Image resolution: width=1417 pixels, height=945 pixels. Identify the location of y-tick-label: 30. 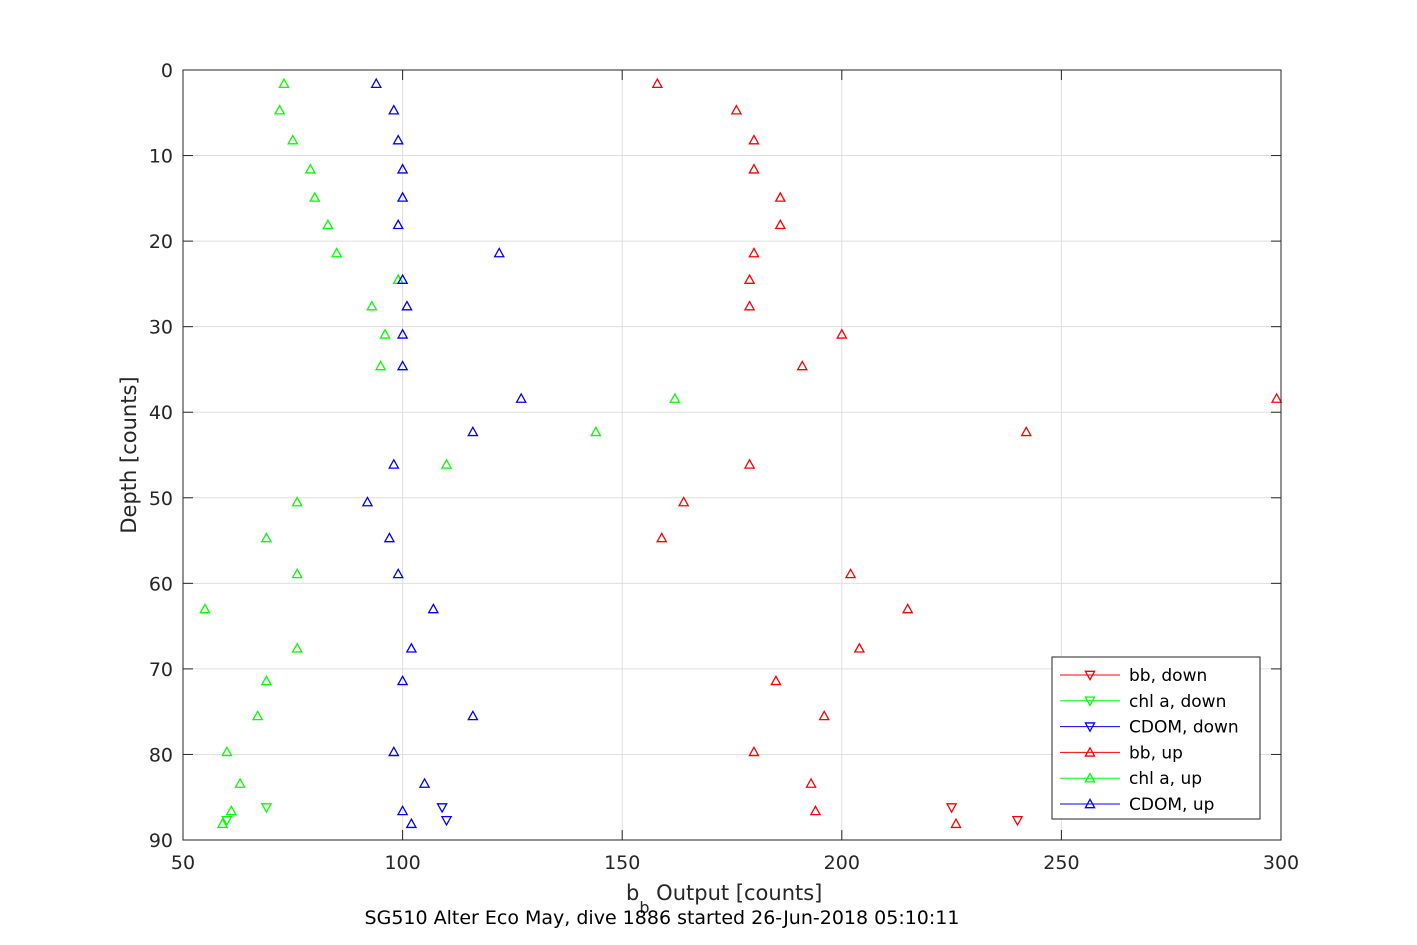
(161, 328).